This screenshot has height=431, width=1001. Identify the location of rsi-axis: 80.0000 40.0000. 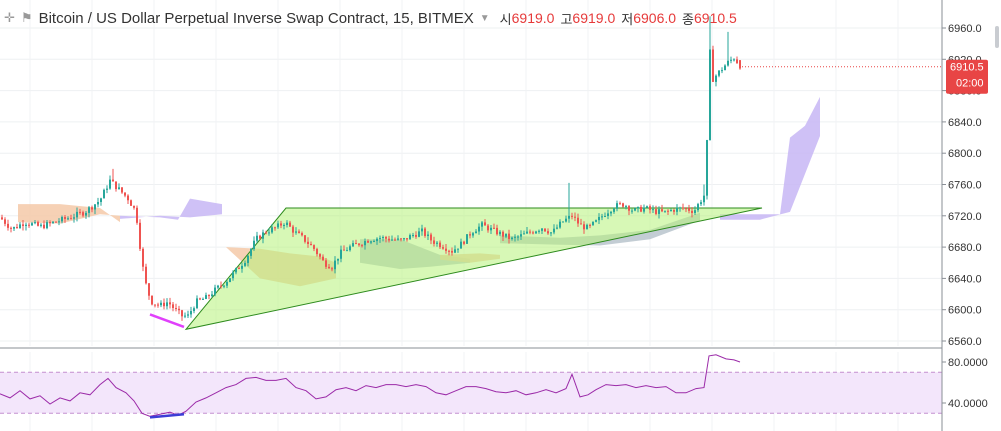
(965, 383).